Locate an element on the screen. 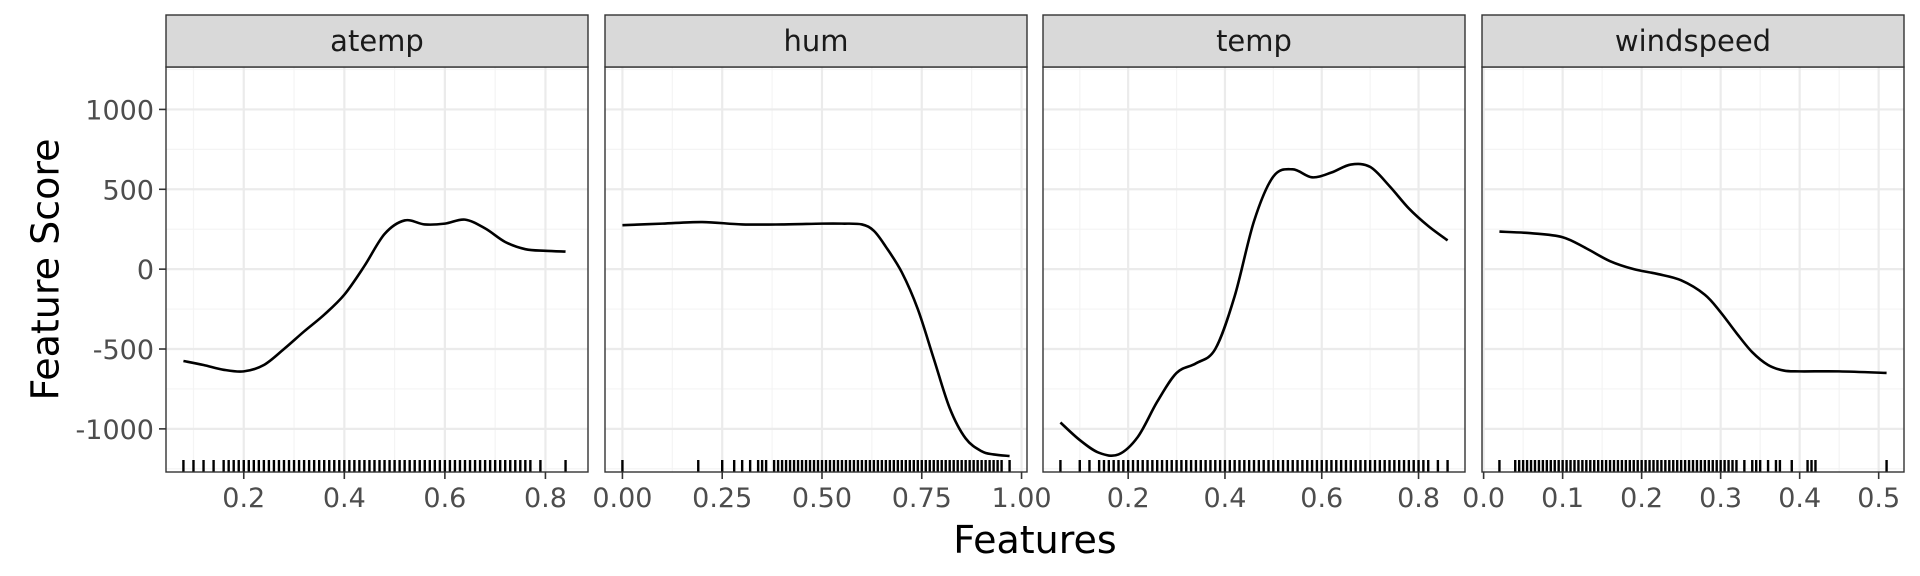 The image size is (1920, 576). x-tick-label: 0.0 is located at coordinates (1483, 498).